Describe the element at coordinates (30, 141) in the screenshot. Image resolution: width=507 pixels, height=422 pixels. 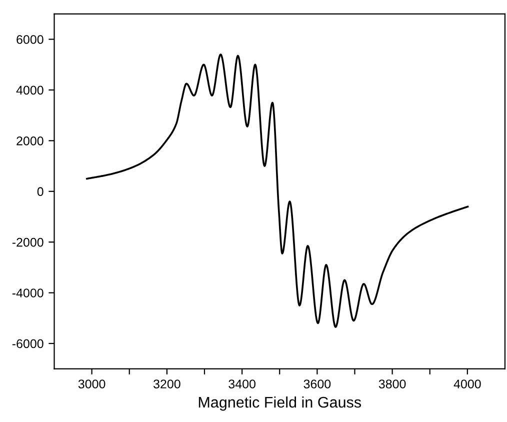
I see `y-tick-label: 2000` at that location.